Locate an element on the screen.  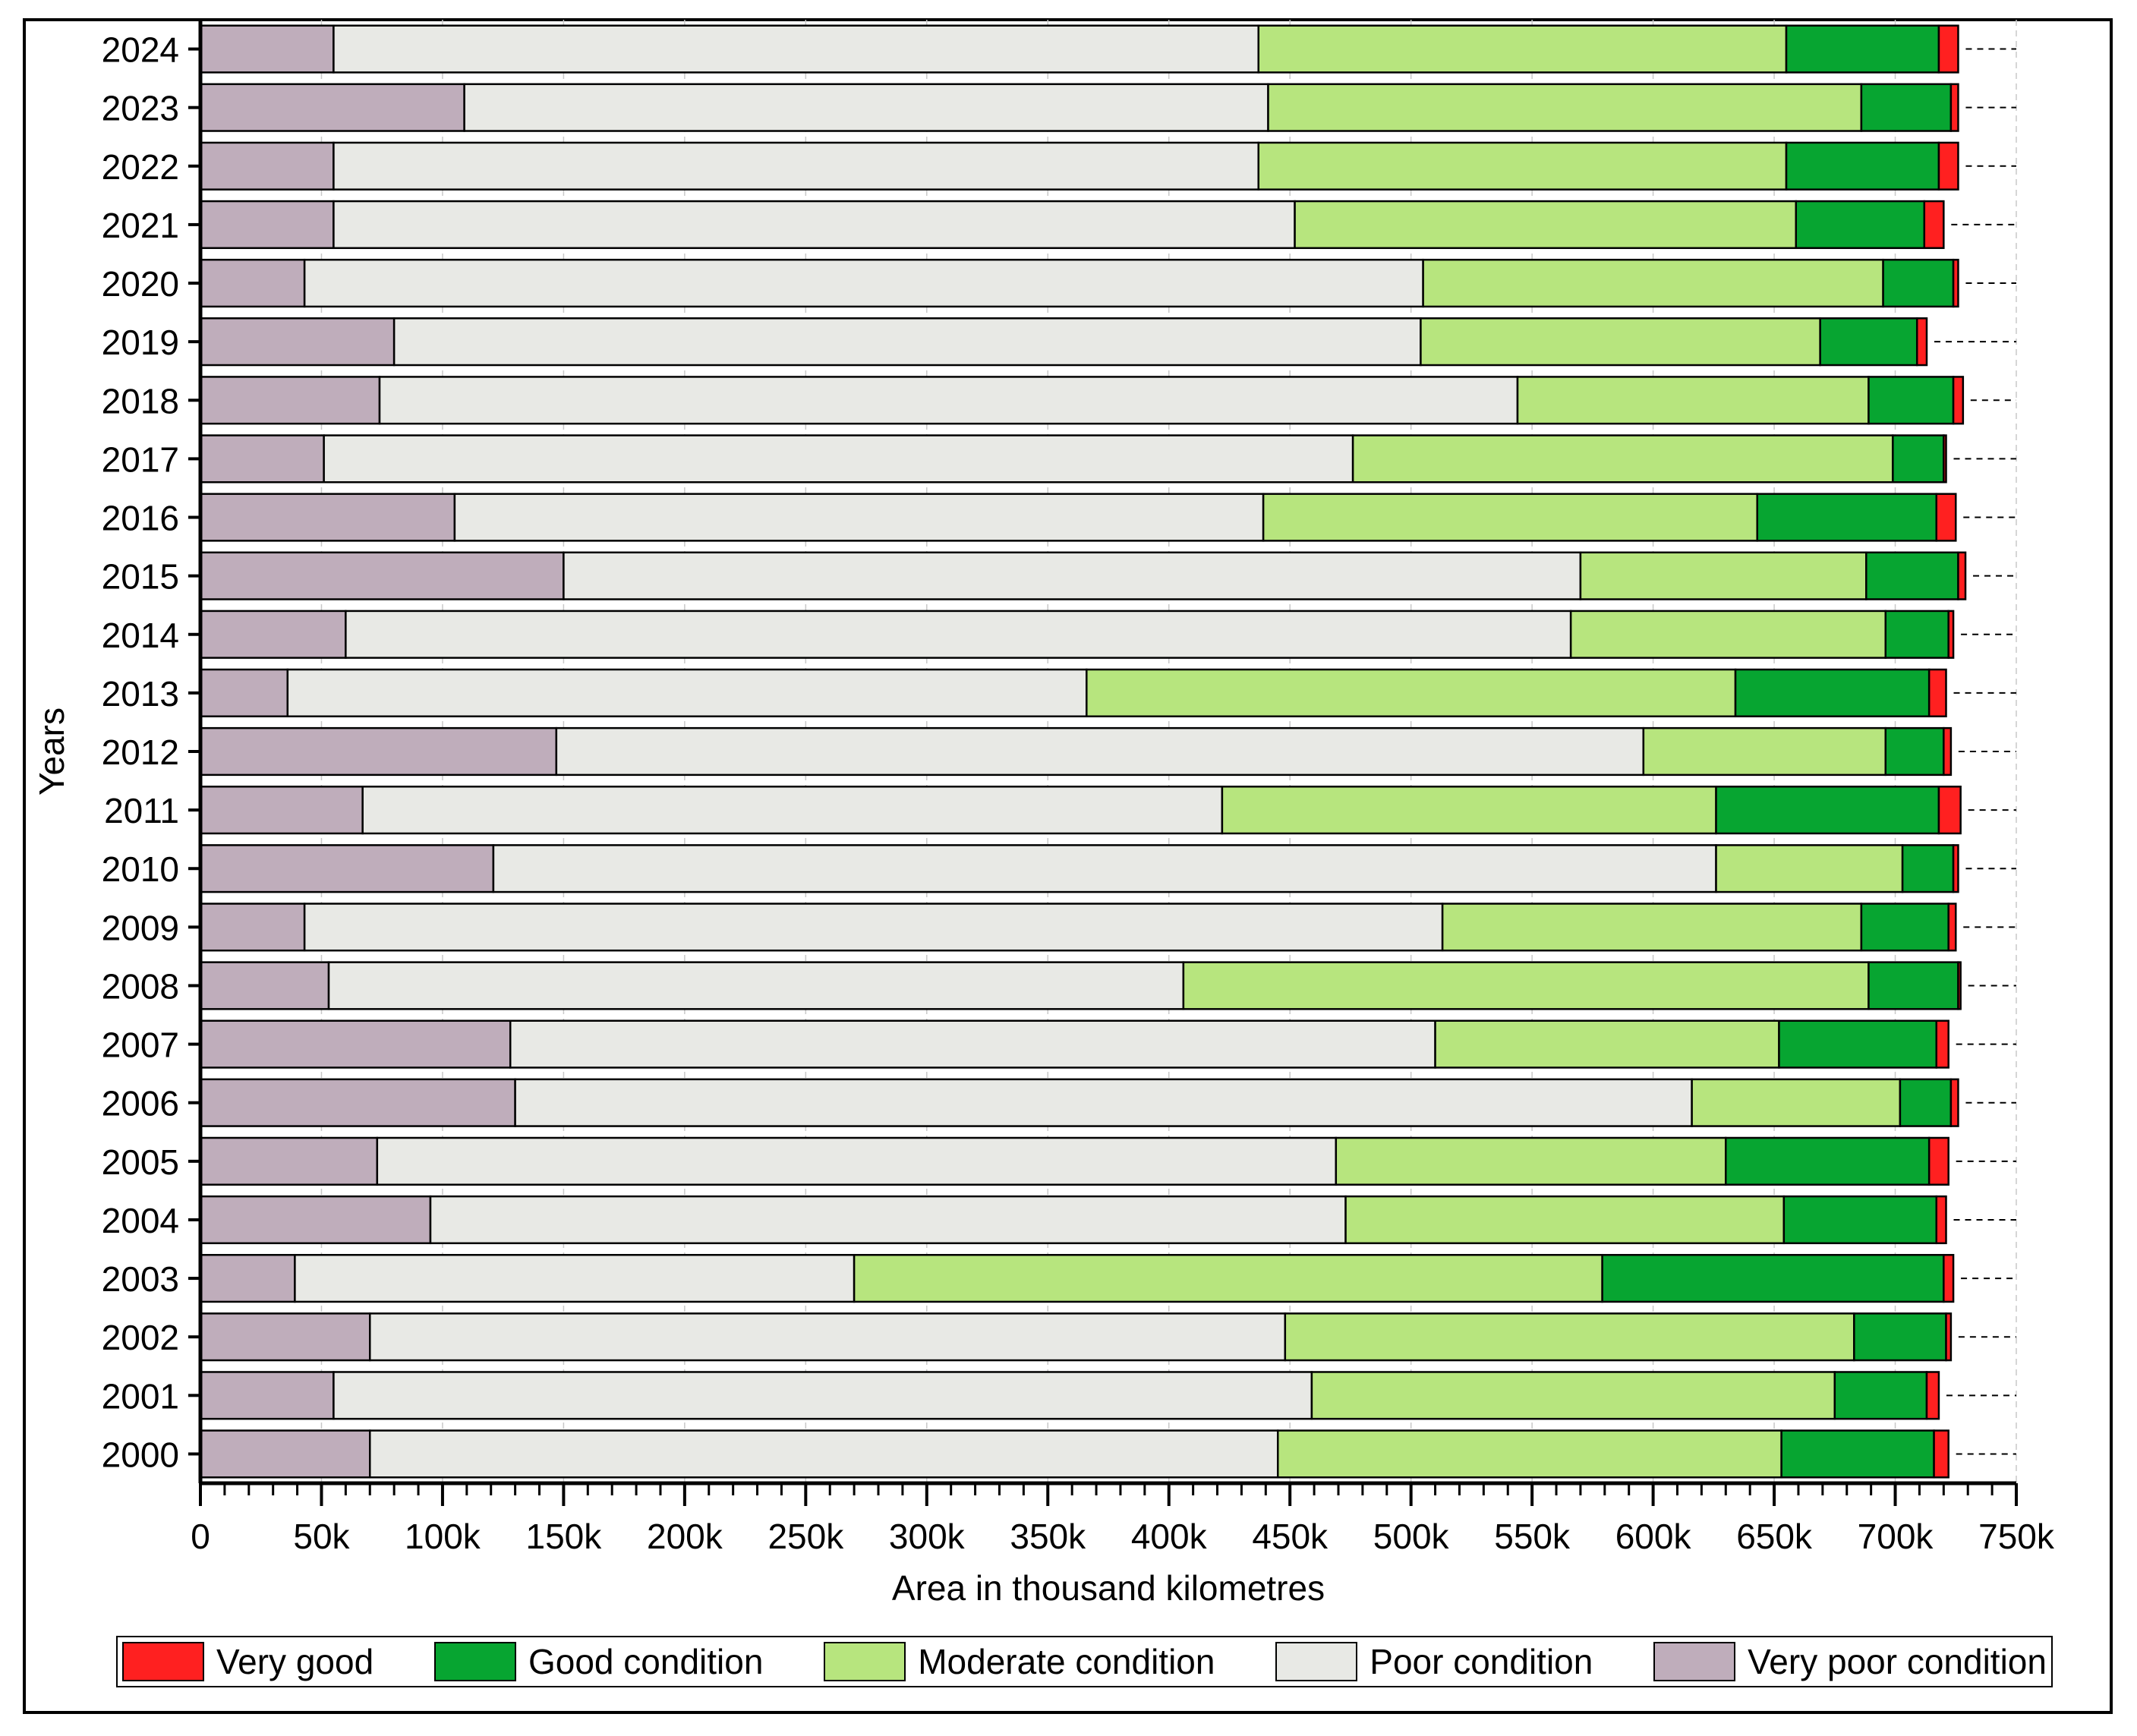
bar-very-poor-condition-2015 is located at coordinates (382, 575).